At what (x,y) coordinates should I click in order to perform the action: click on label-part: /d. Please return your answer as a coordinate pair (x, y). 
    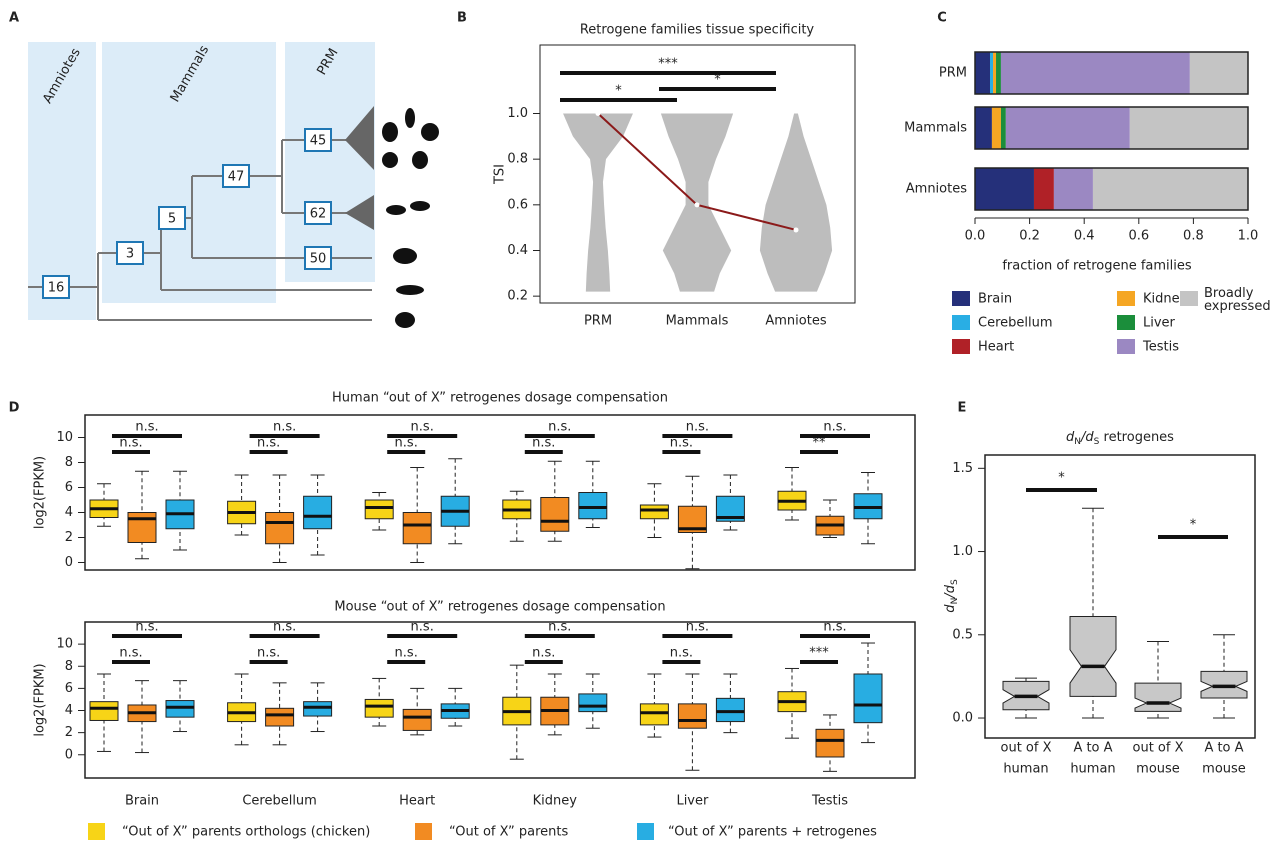
    Looking at the image, I should click on (1087, 437).